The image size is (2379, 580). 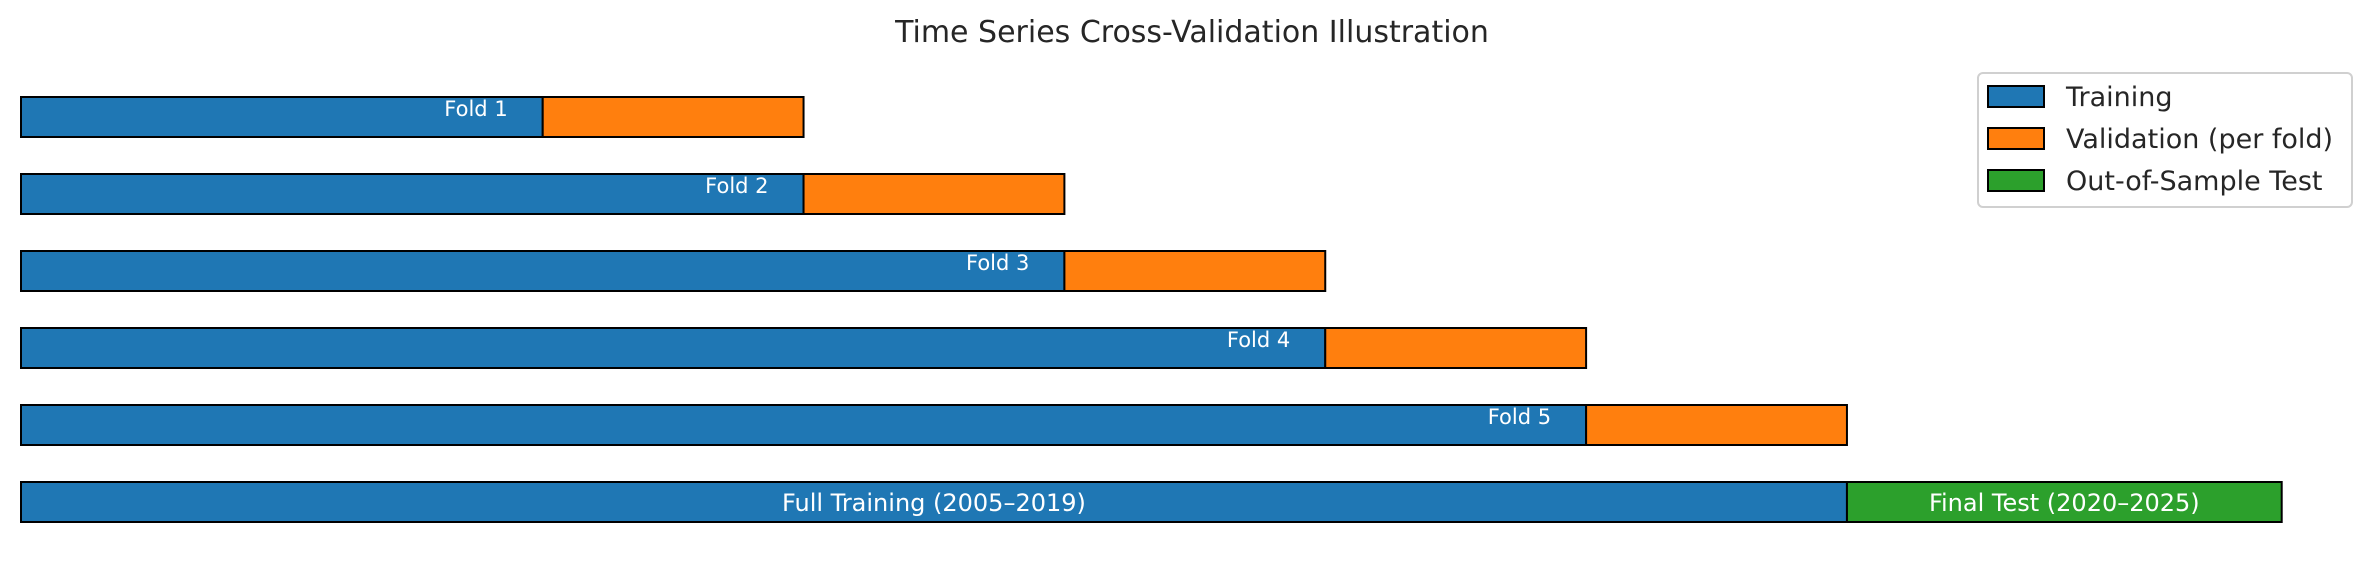 I want to click on test-bar, so click(x=2064, y=502).